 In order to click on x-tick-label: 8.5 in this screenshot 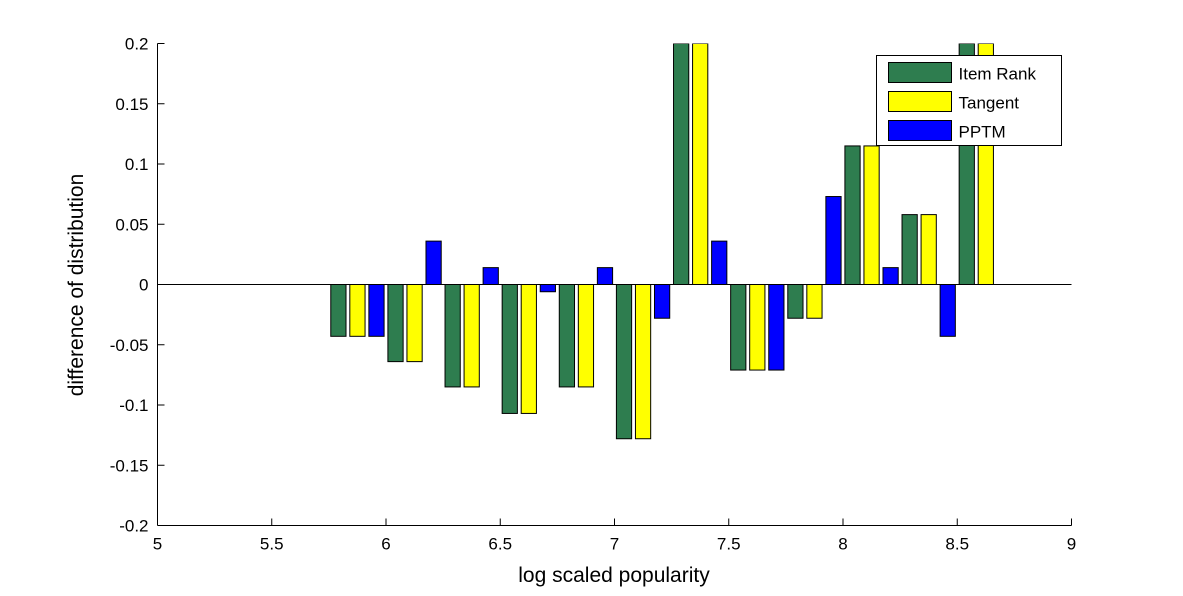, I will do `click(957, 544)`.